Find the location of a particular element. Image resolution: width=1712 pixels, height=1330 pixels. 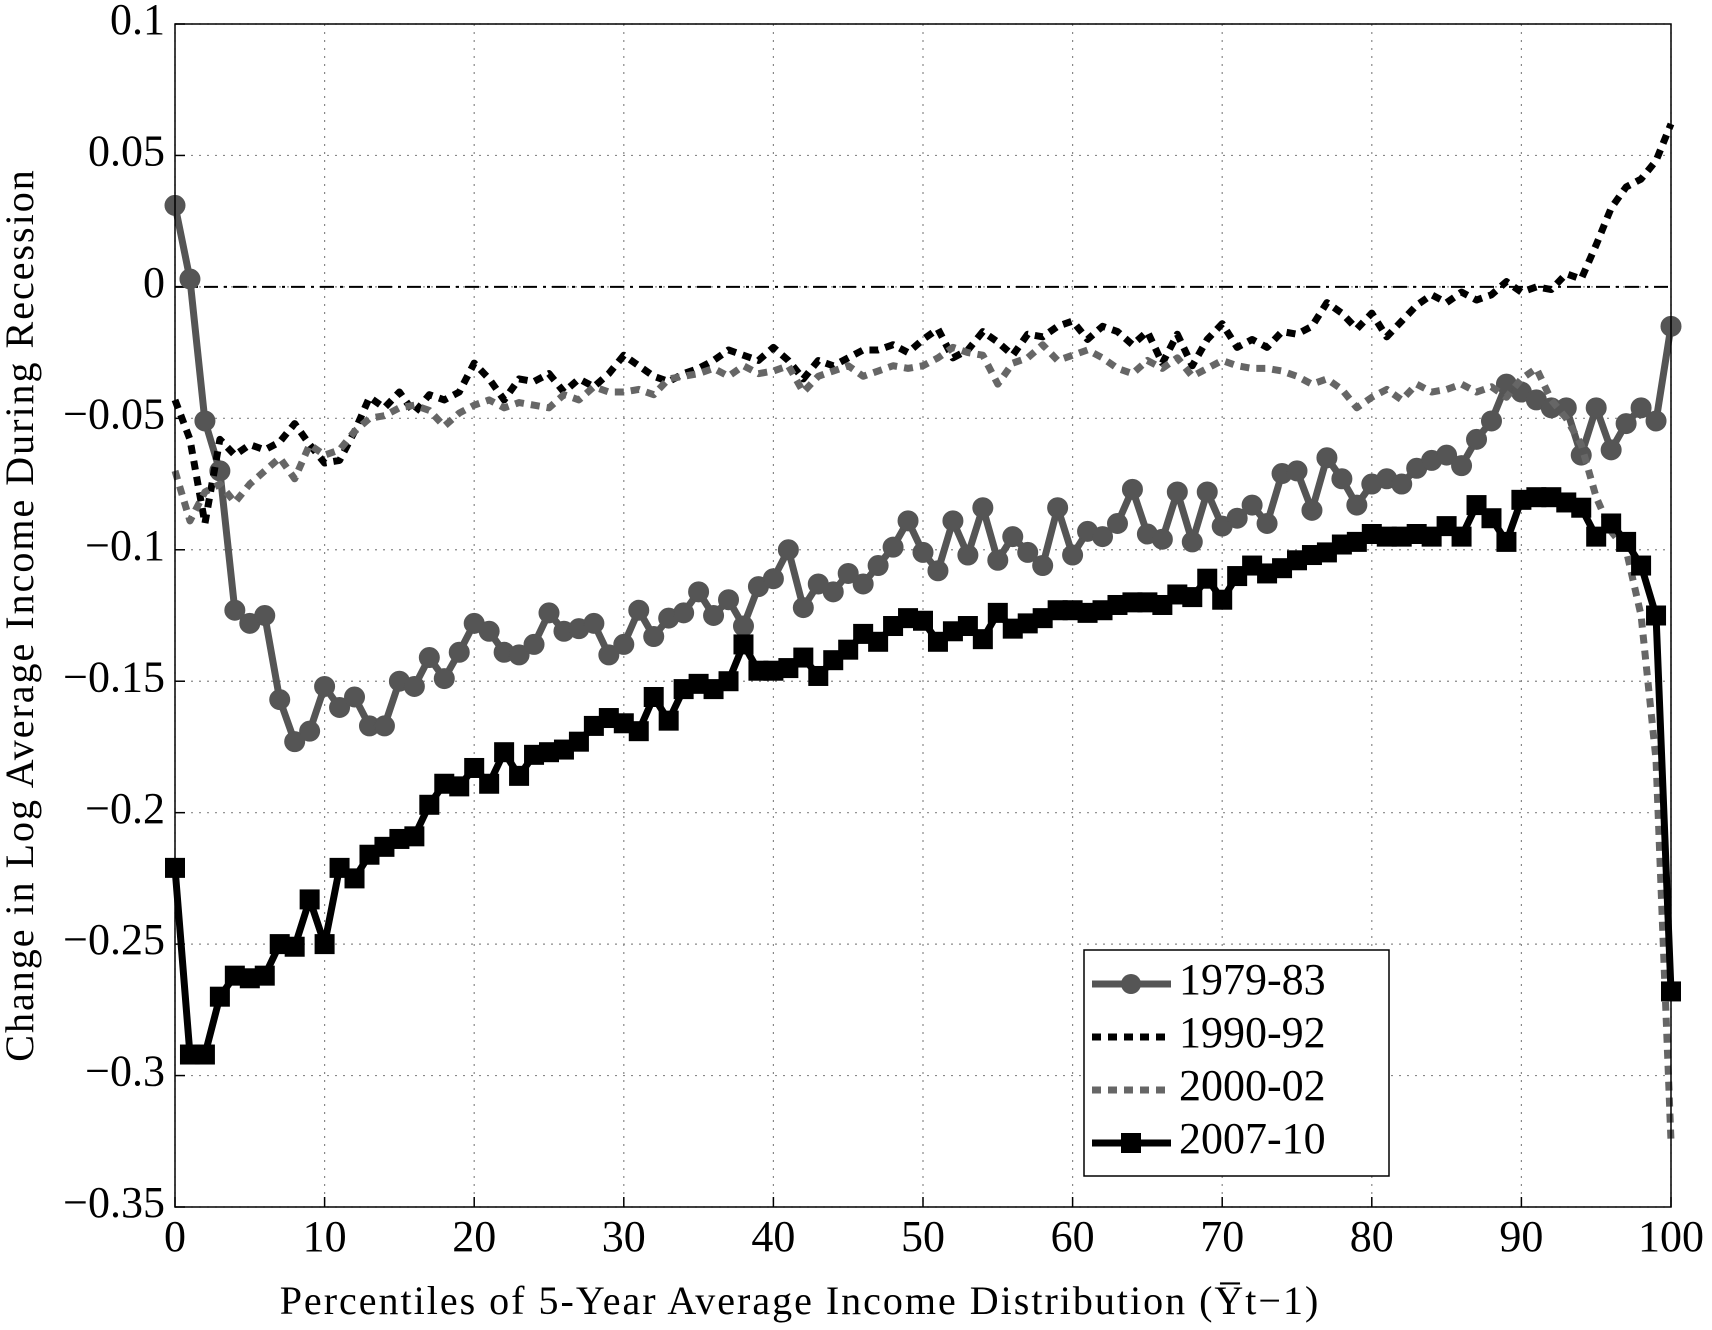

x-tick-label: 20 is located at coordinates (474, 1236).